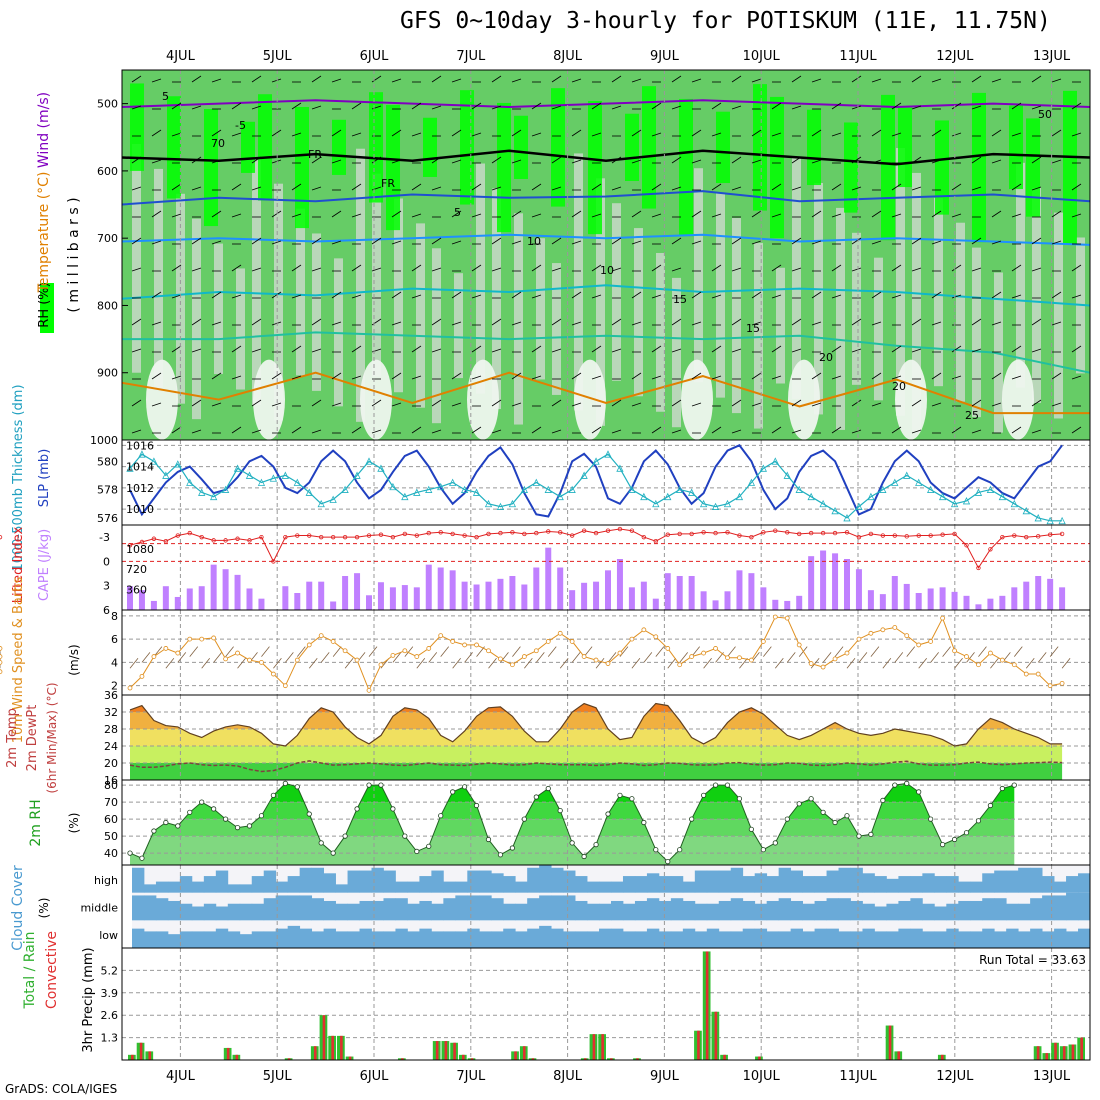 This screenshot has height=1100, width=1100. What do you see at coordinates (680, 299) in the screenshot?
I see `contour-label: 15` at bounding box center [680, 299].